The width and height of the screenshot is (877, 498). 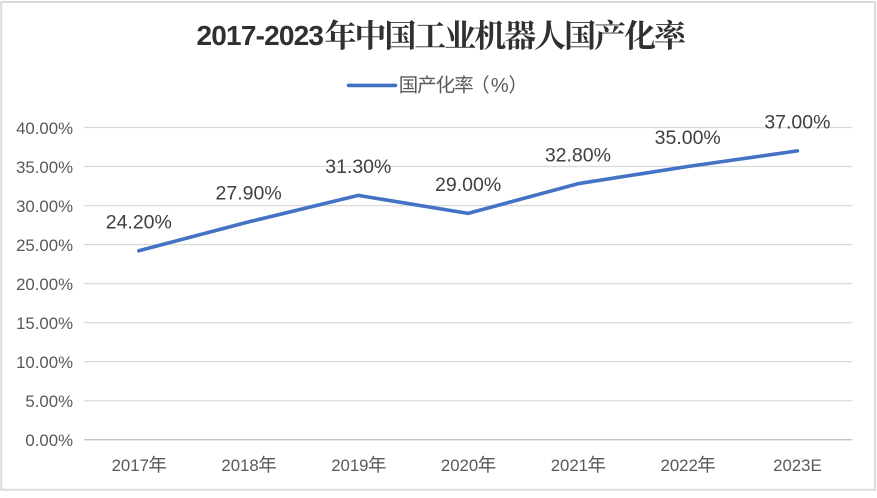 I want to click on svg-text: 32.80%, so click(x=578, y=155).